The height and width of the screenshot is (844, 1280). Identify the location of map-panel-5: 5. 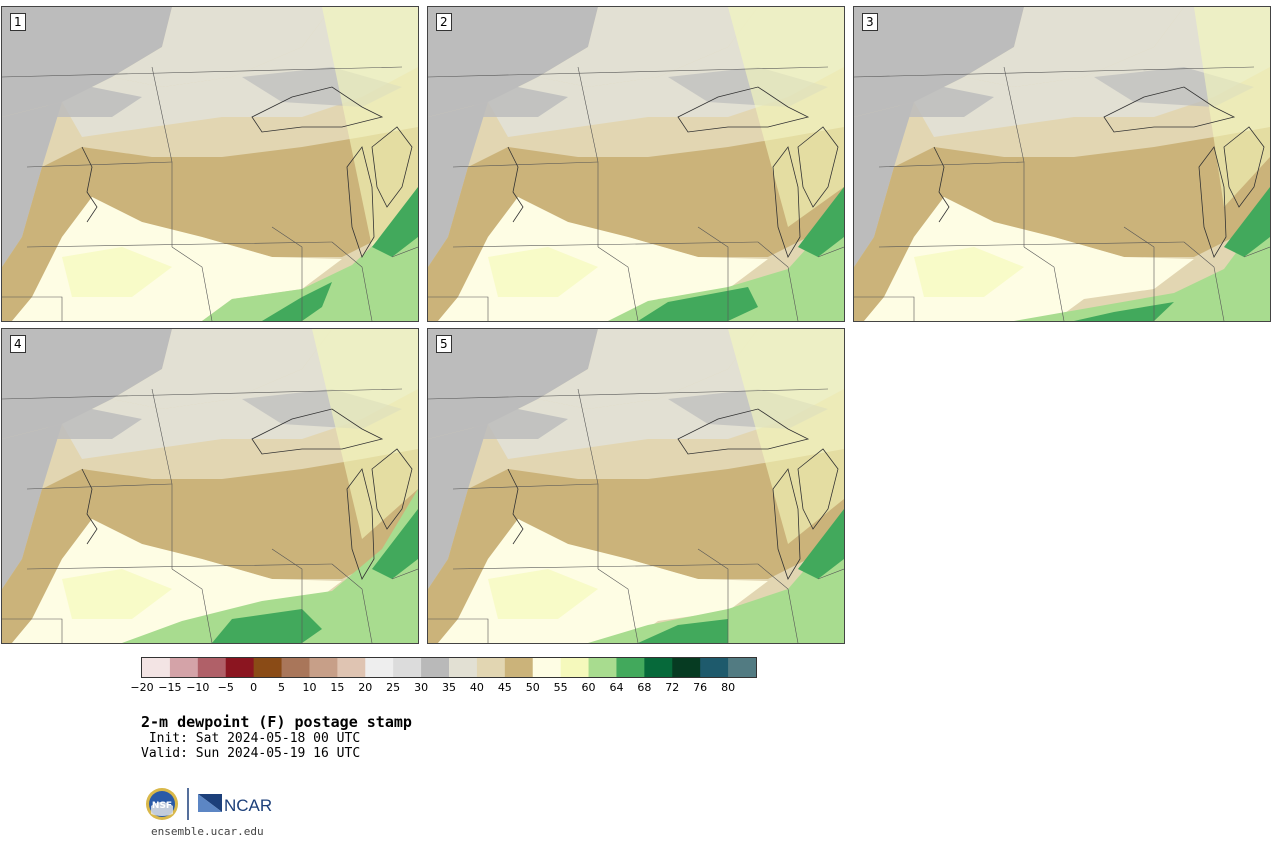
(636, 486).